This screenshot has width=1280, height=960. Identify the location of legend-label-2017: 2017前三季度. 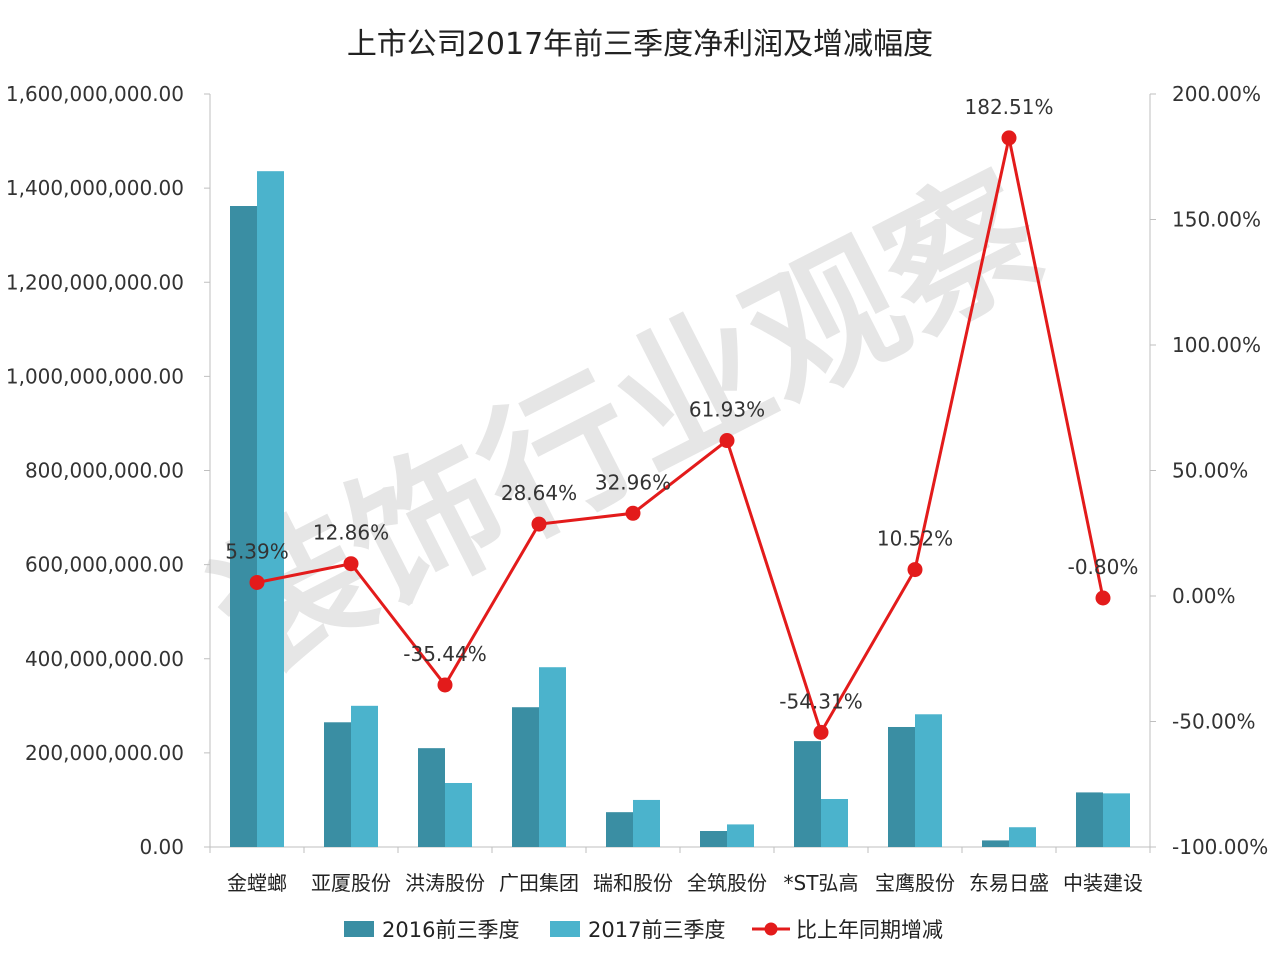
(656, 930).